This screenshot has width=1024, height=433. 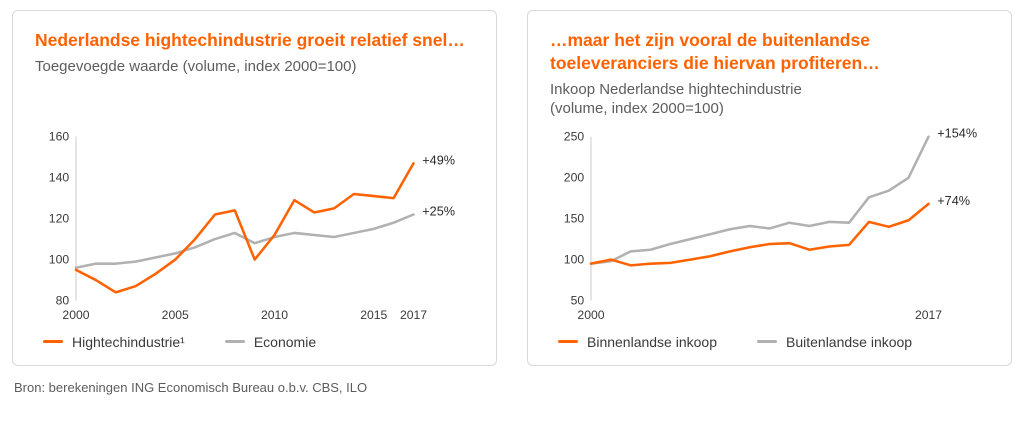 What do you see at coordinates (849, 341) in the screenshot?
I see `legend-label: Buitenlandse inkoop` at bounding box center [849, 341].